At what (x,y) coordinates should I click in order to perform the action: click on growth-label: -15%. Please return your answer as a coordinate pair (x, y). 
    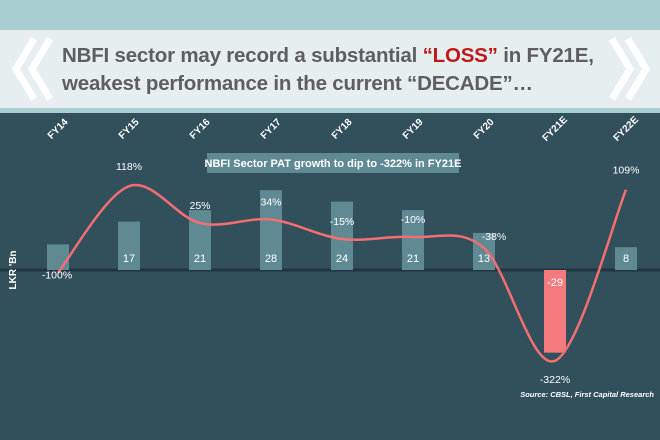
    Looking at the image, I should click on (342, 222).